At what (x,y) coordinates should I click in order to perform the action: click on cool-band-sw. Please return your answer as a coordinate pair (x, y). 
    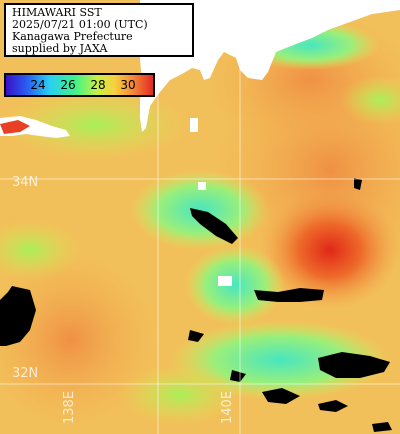
    Looking at the image, I should click on (180, 395).